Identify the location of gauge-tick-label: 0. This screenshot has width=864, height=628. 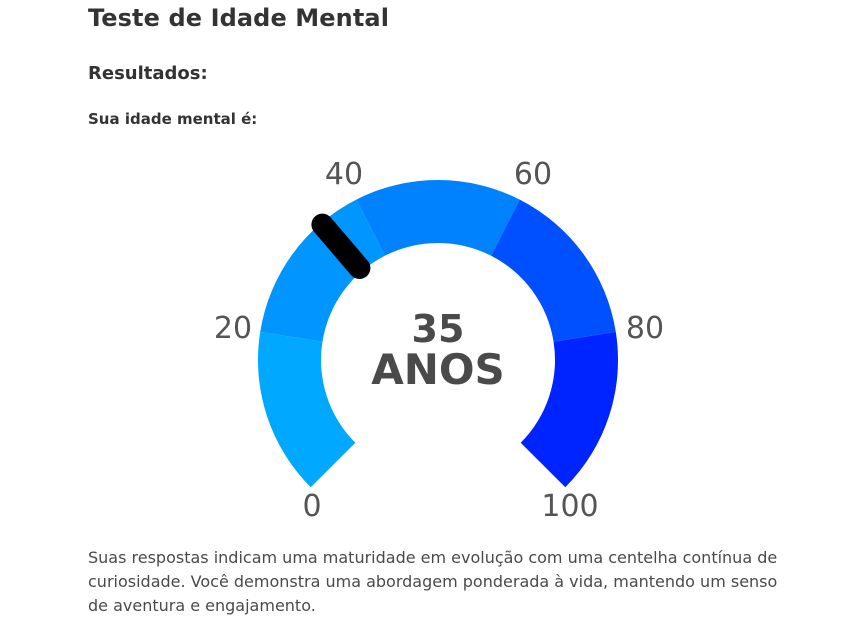
(311, 506).